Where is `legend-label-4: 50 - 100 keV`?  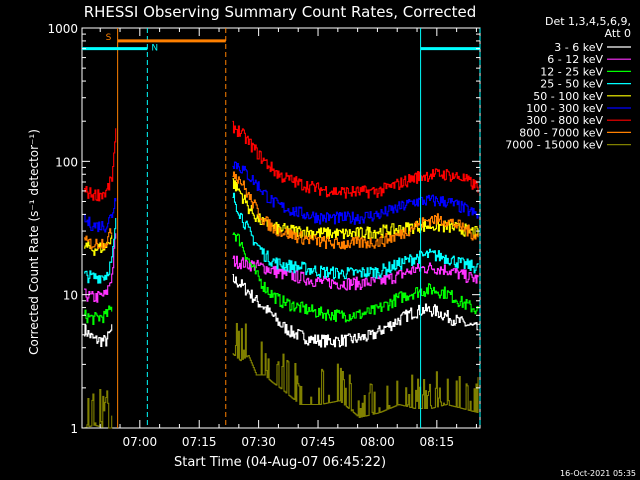 legend-label-4: 50 - 100 keV is located at coordinates (568, 96).